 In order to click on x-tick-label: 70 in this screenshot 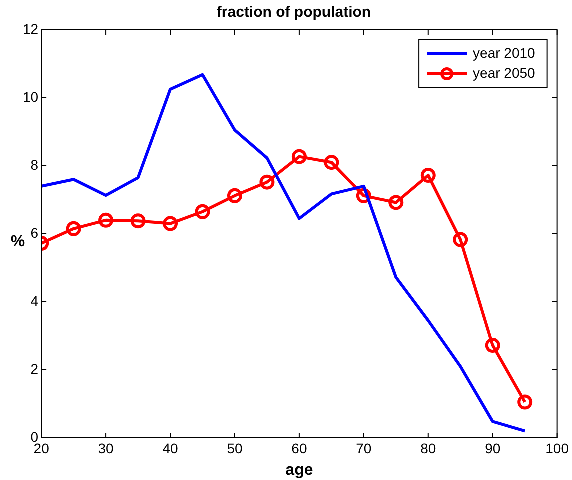, I will do `click(364, 448)`.